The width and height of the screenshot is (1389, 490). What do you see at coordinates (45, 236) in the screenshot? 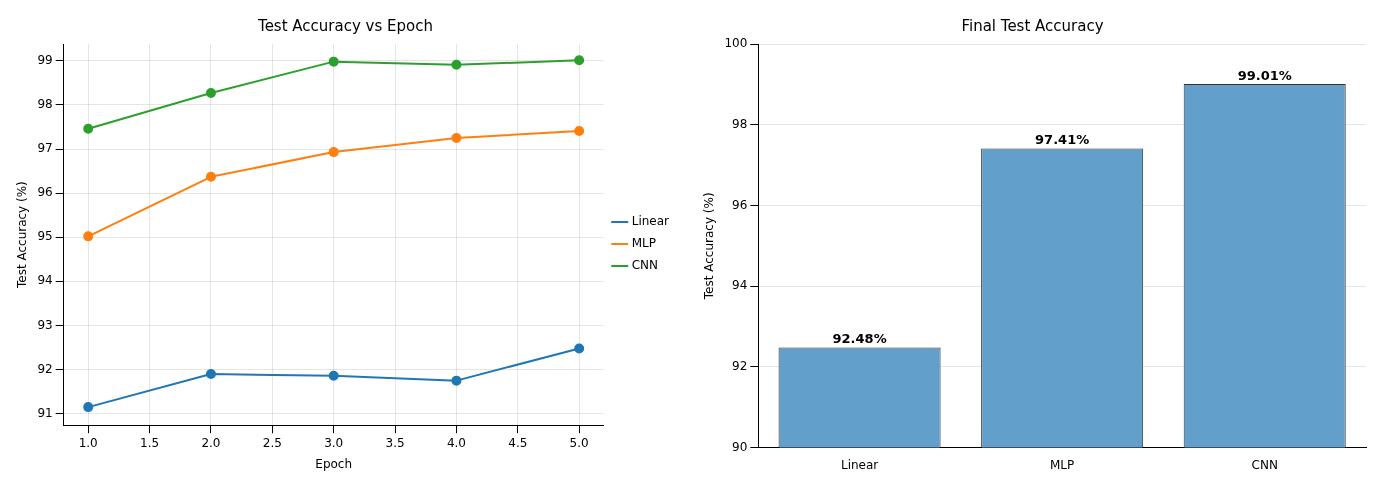
I see `y-tick-label: 95` at bounding box center [45, 236].